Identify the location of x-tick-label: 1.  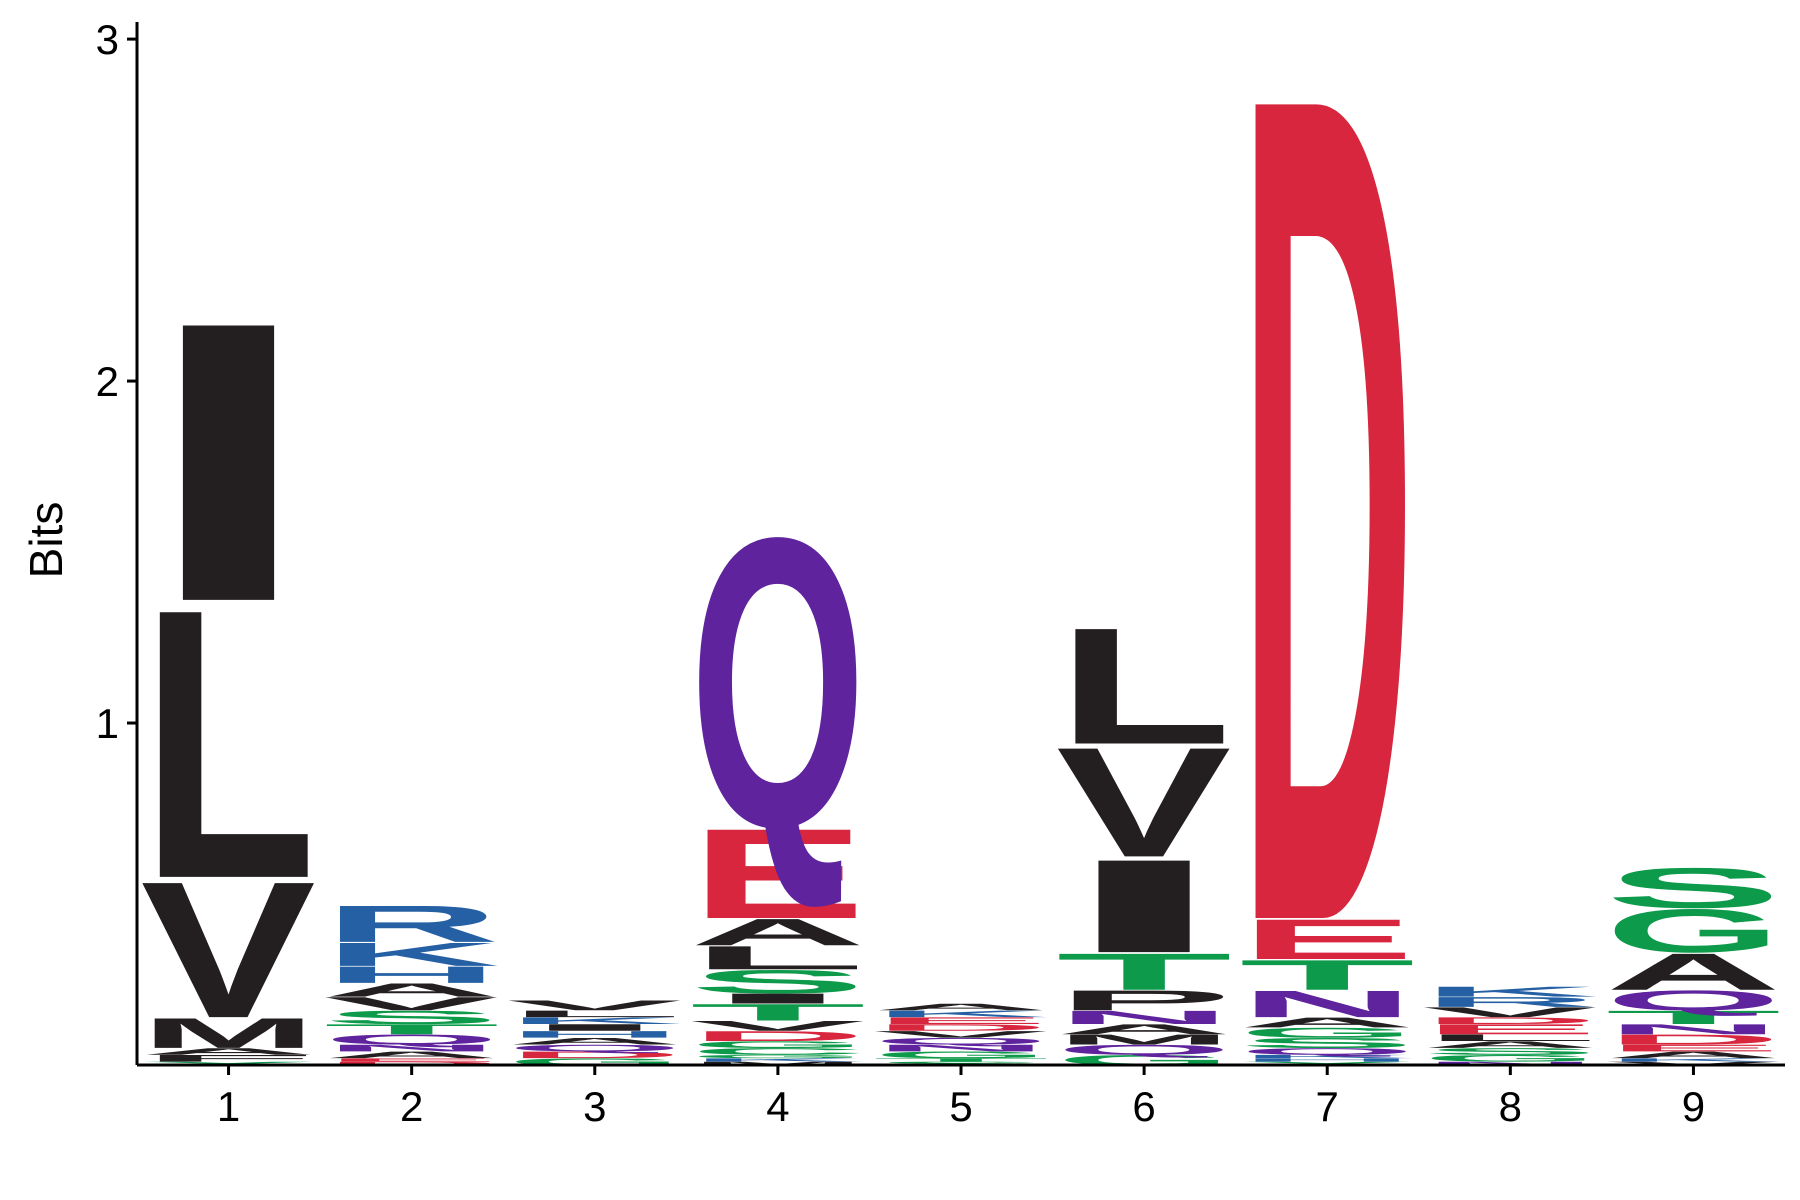
(228, 1106).